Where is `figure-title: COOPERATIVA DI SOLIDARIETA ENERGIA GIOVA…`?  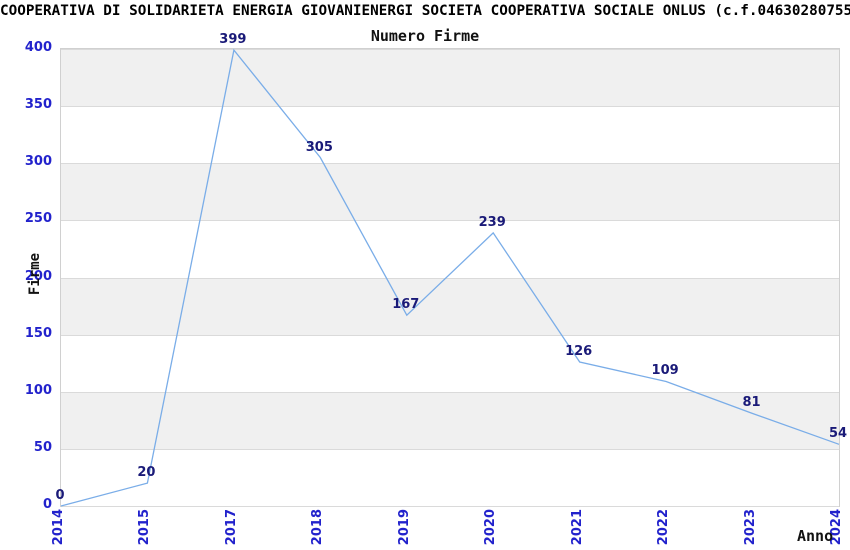 figure-title: COOPERATIVA DI SOLIDARIETA ENERGIA GIOVA… is located at coordinates (425, 11).